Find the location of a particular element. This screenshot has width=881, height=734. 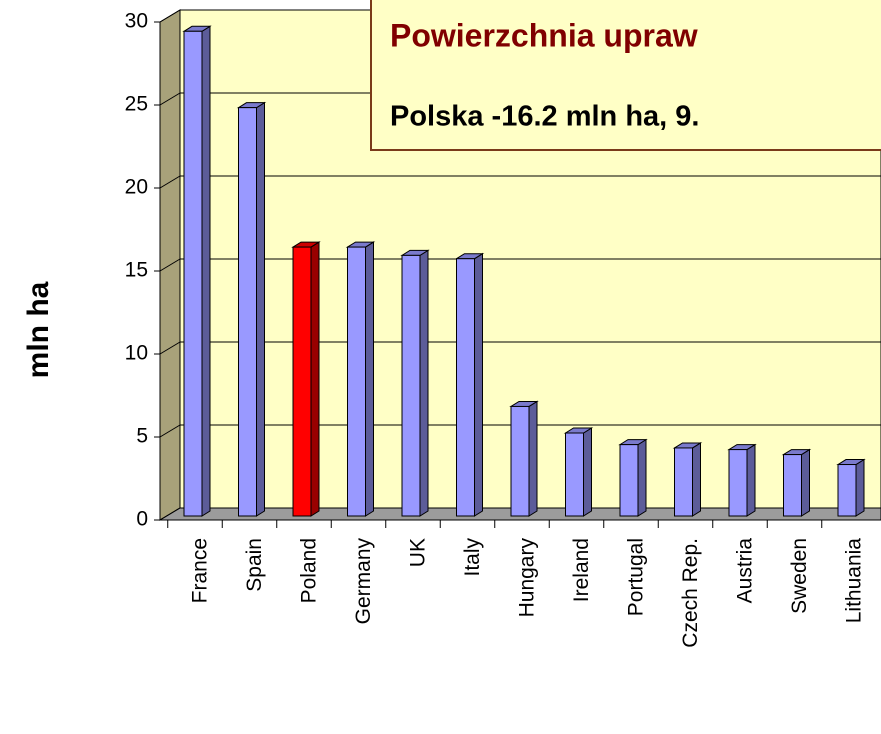

x-tick-label: France is located at coordinates (200, 570).